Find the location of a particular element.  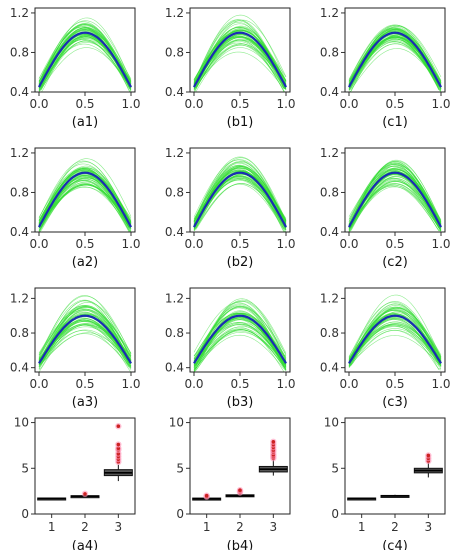

panel-a4: 1 2 3 0 5 10 (a4) is located at coordinates (75, 483).